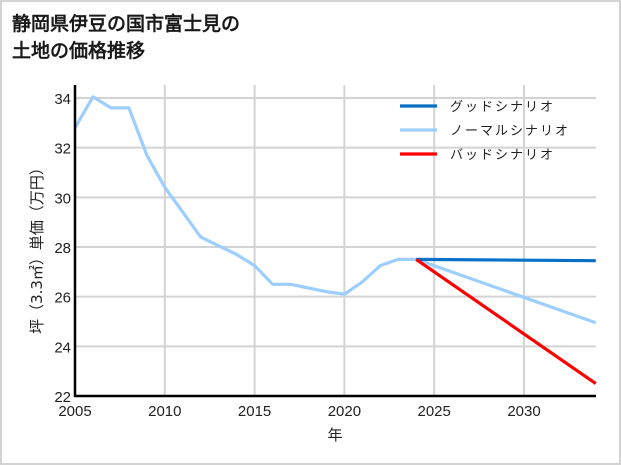 The height and width of the screenshot is (465, 621). What do you see at coordinates (502, 107) in the screenshot?
I see `legend-label: グッドシナリオ` at bounding box center [502, 107].